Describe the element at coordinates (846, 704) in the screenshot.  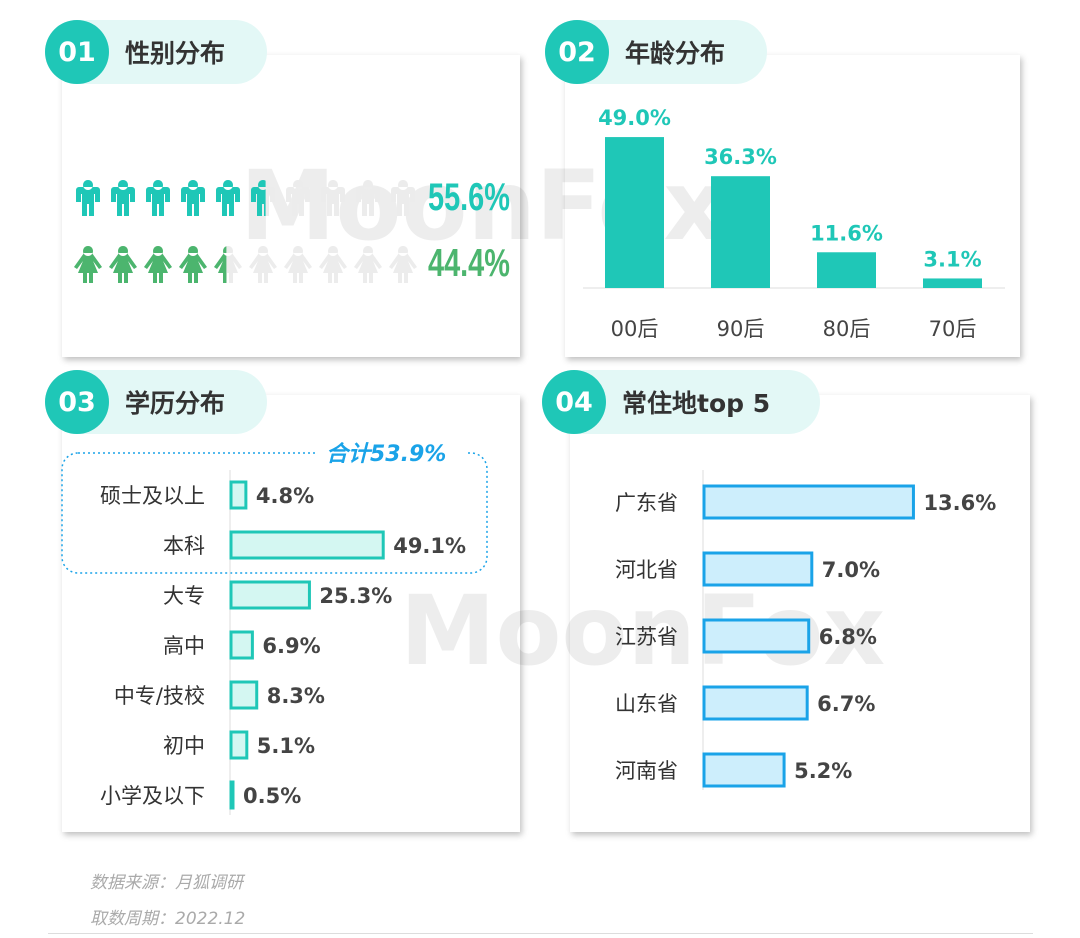
I see `residence-value-label: 6.7%` at that location.